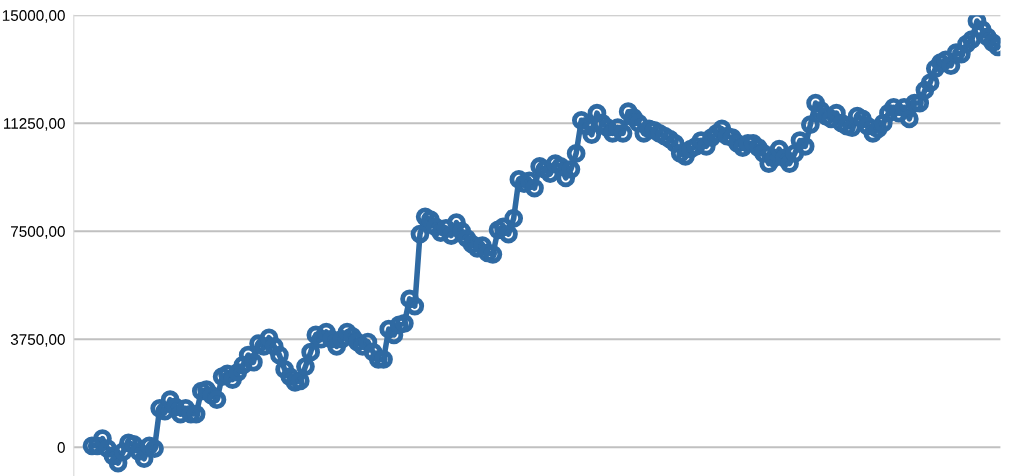 This screenshot has width=1025, height=476. What do you see at coordinates (33, 16) in the screenshot?
I see `y-tick-label: 15000,00` at bounding box center [33, 16].